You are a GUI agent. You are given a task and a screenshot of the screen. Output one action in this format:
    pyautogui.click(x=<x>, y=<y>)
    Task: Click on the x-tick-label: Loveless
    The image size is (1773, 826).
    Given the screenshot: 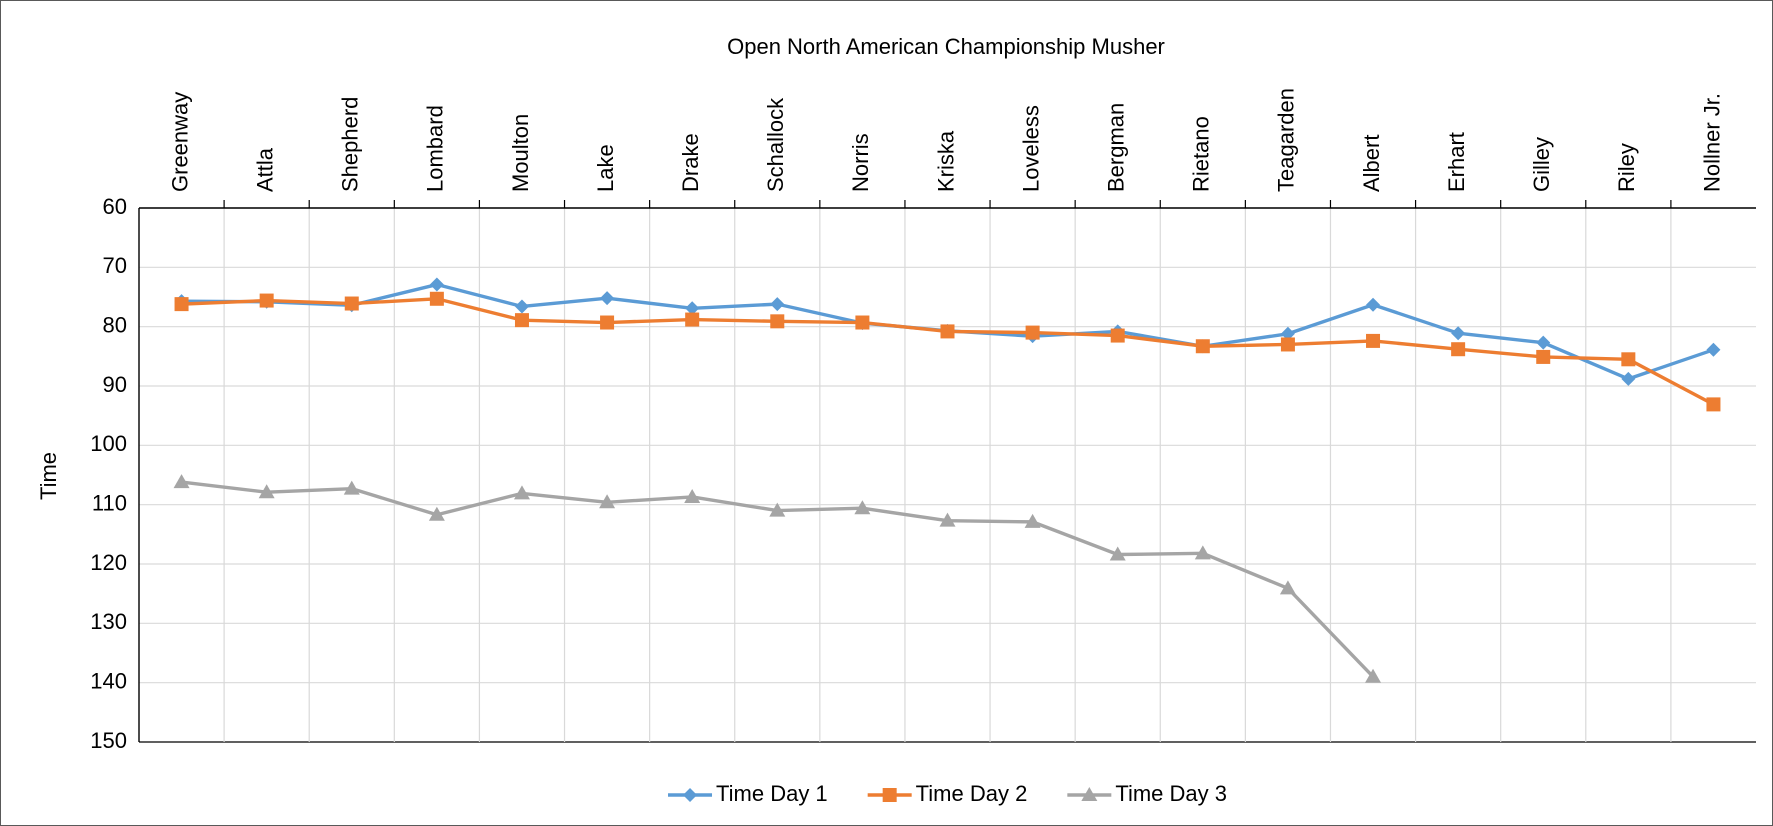 What is the action you would take?
    pyautogui.click(x=1030, y=148)
    